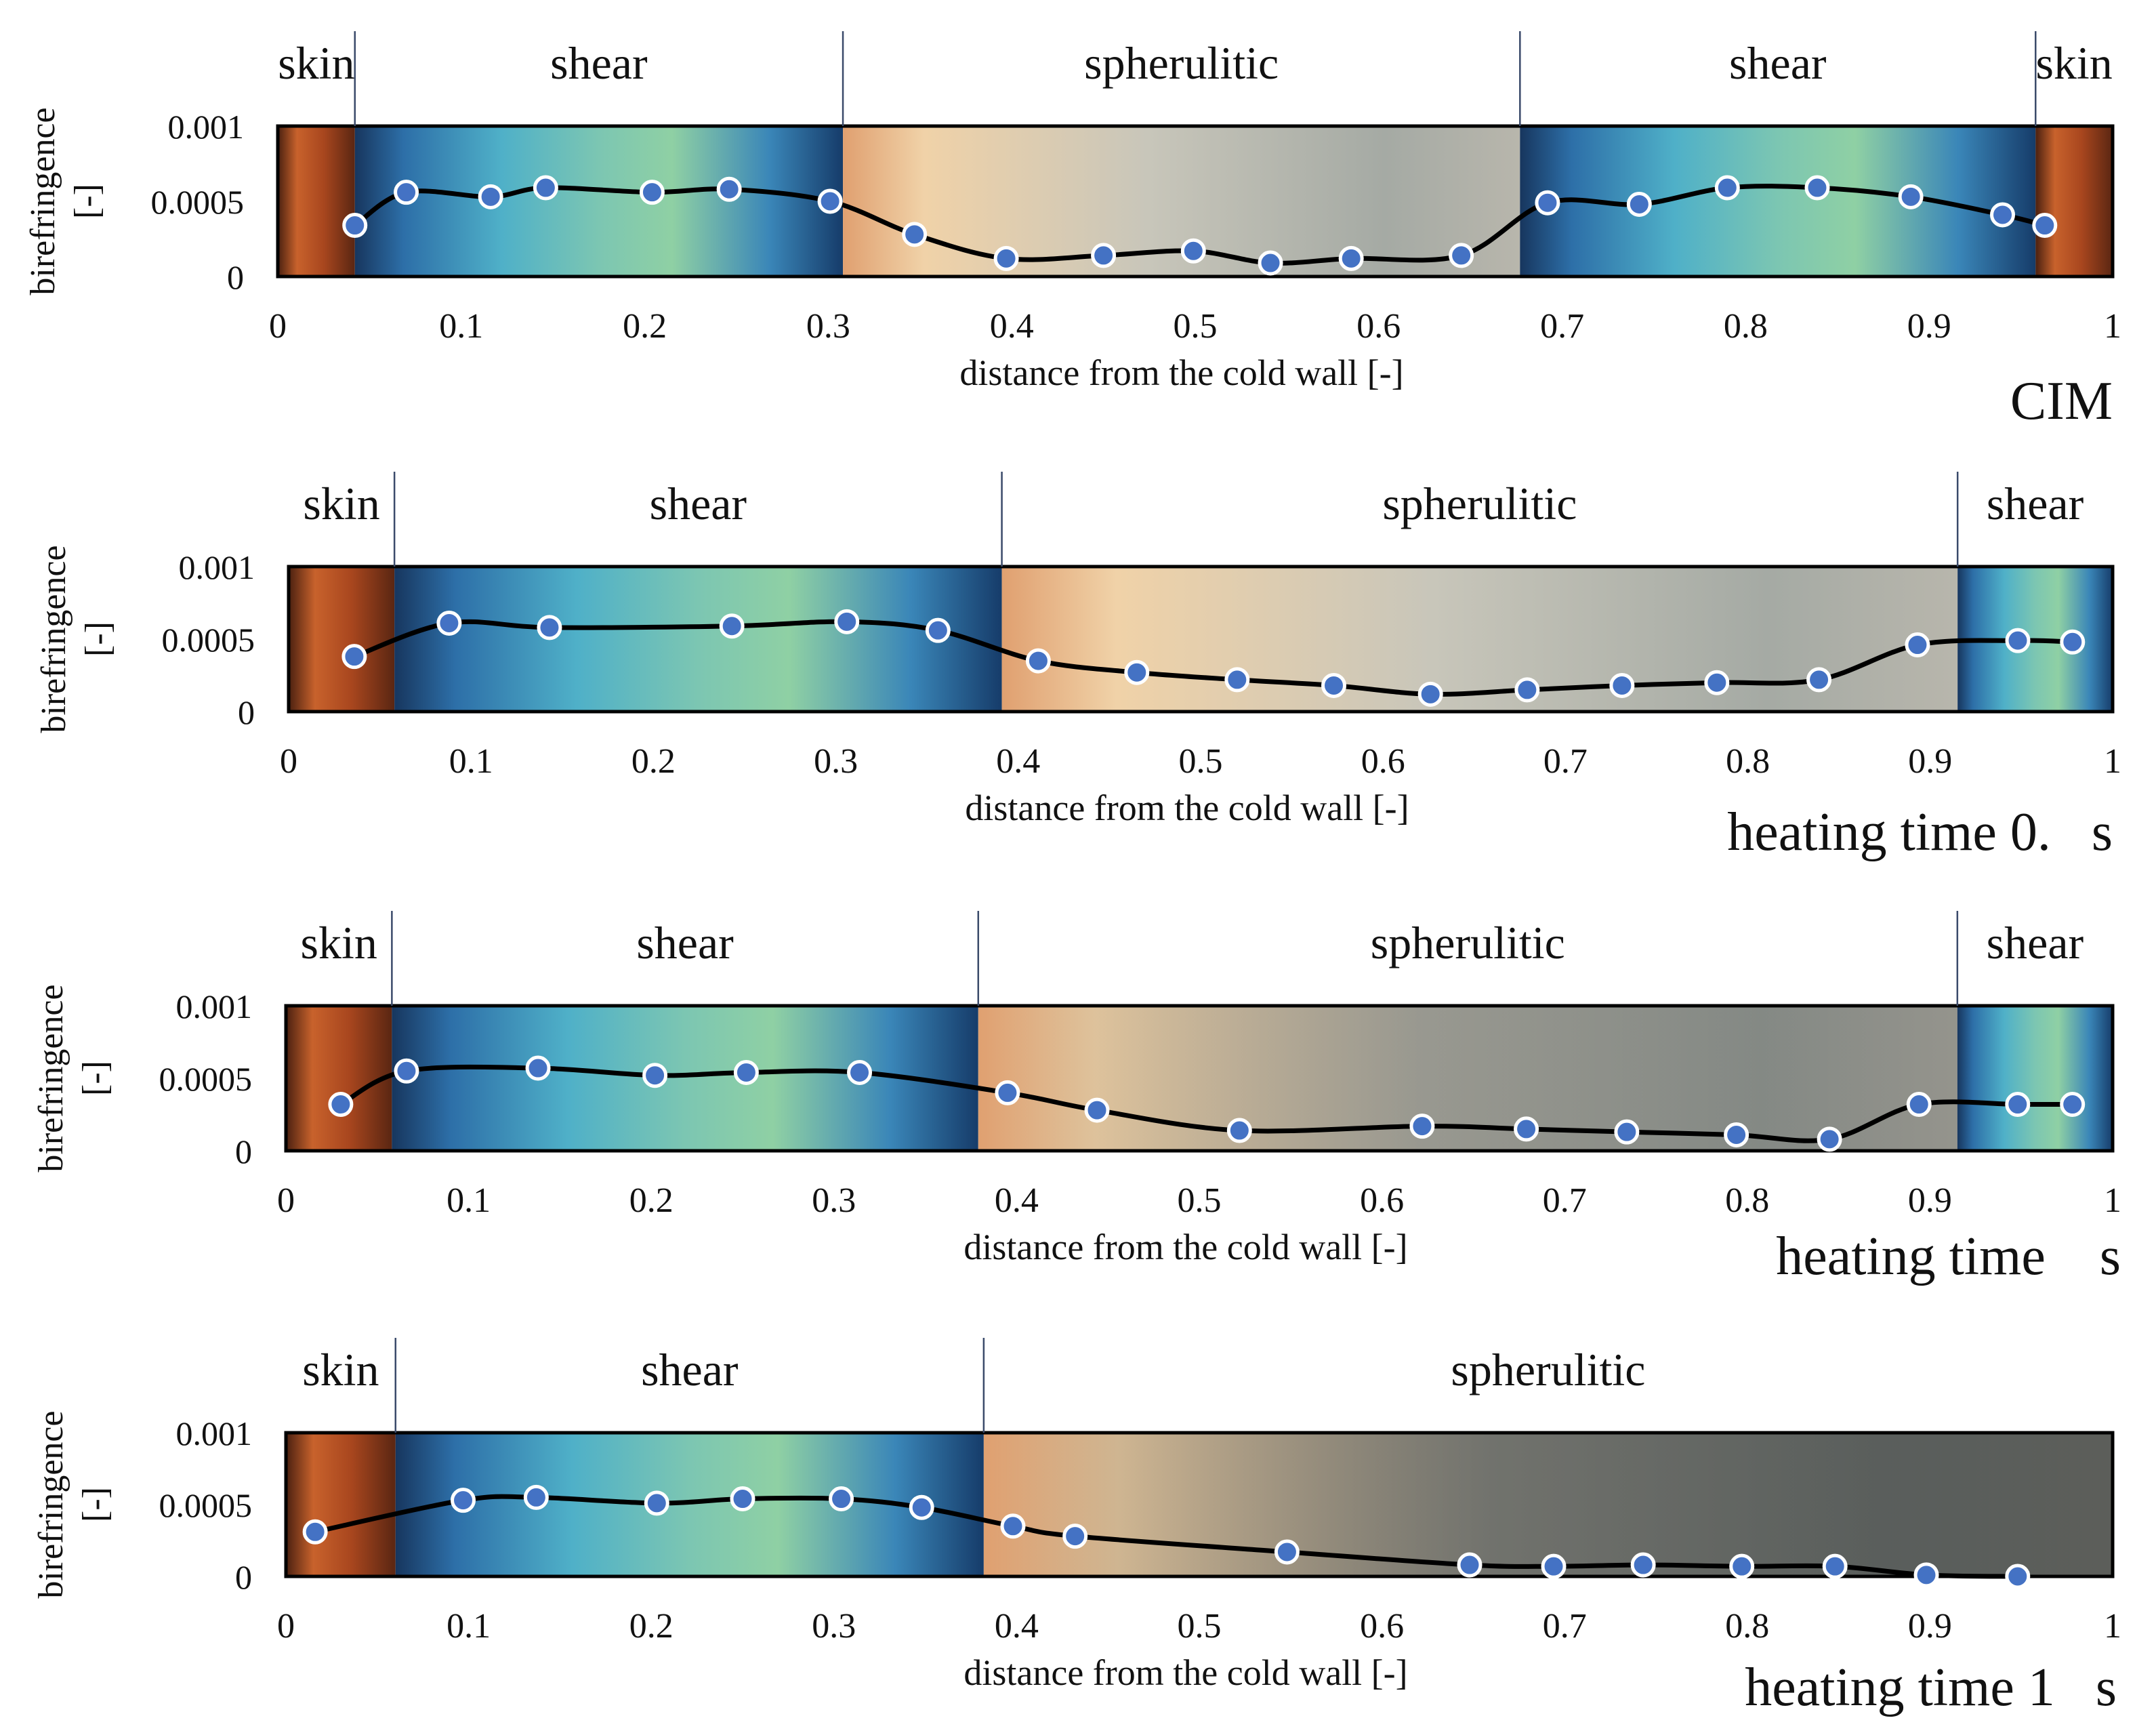 The height and width of the screenshot is (1735, 2156). What do you see at coordinates (1948, 1256) in the screenshot?
I see `panel-title: heating time s` at bounding box center [1948, 1256].